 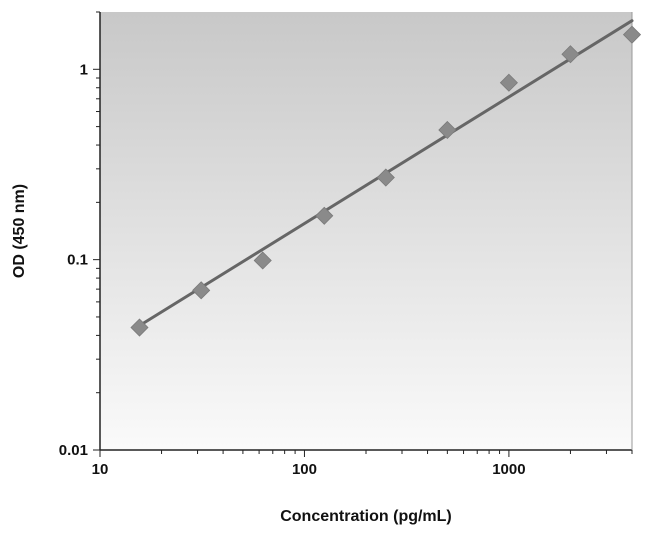 I want to click on y-tick-label: 0.1, so click(x=77, y=260).